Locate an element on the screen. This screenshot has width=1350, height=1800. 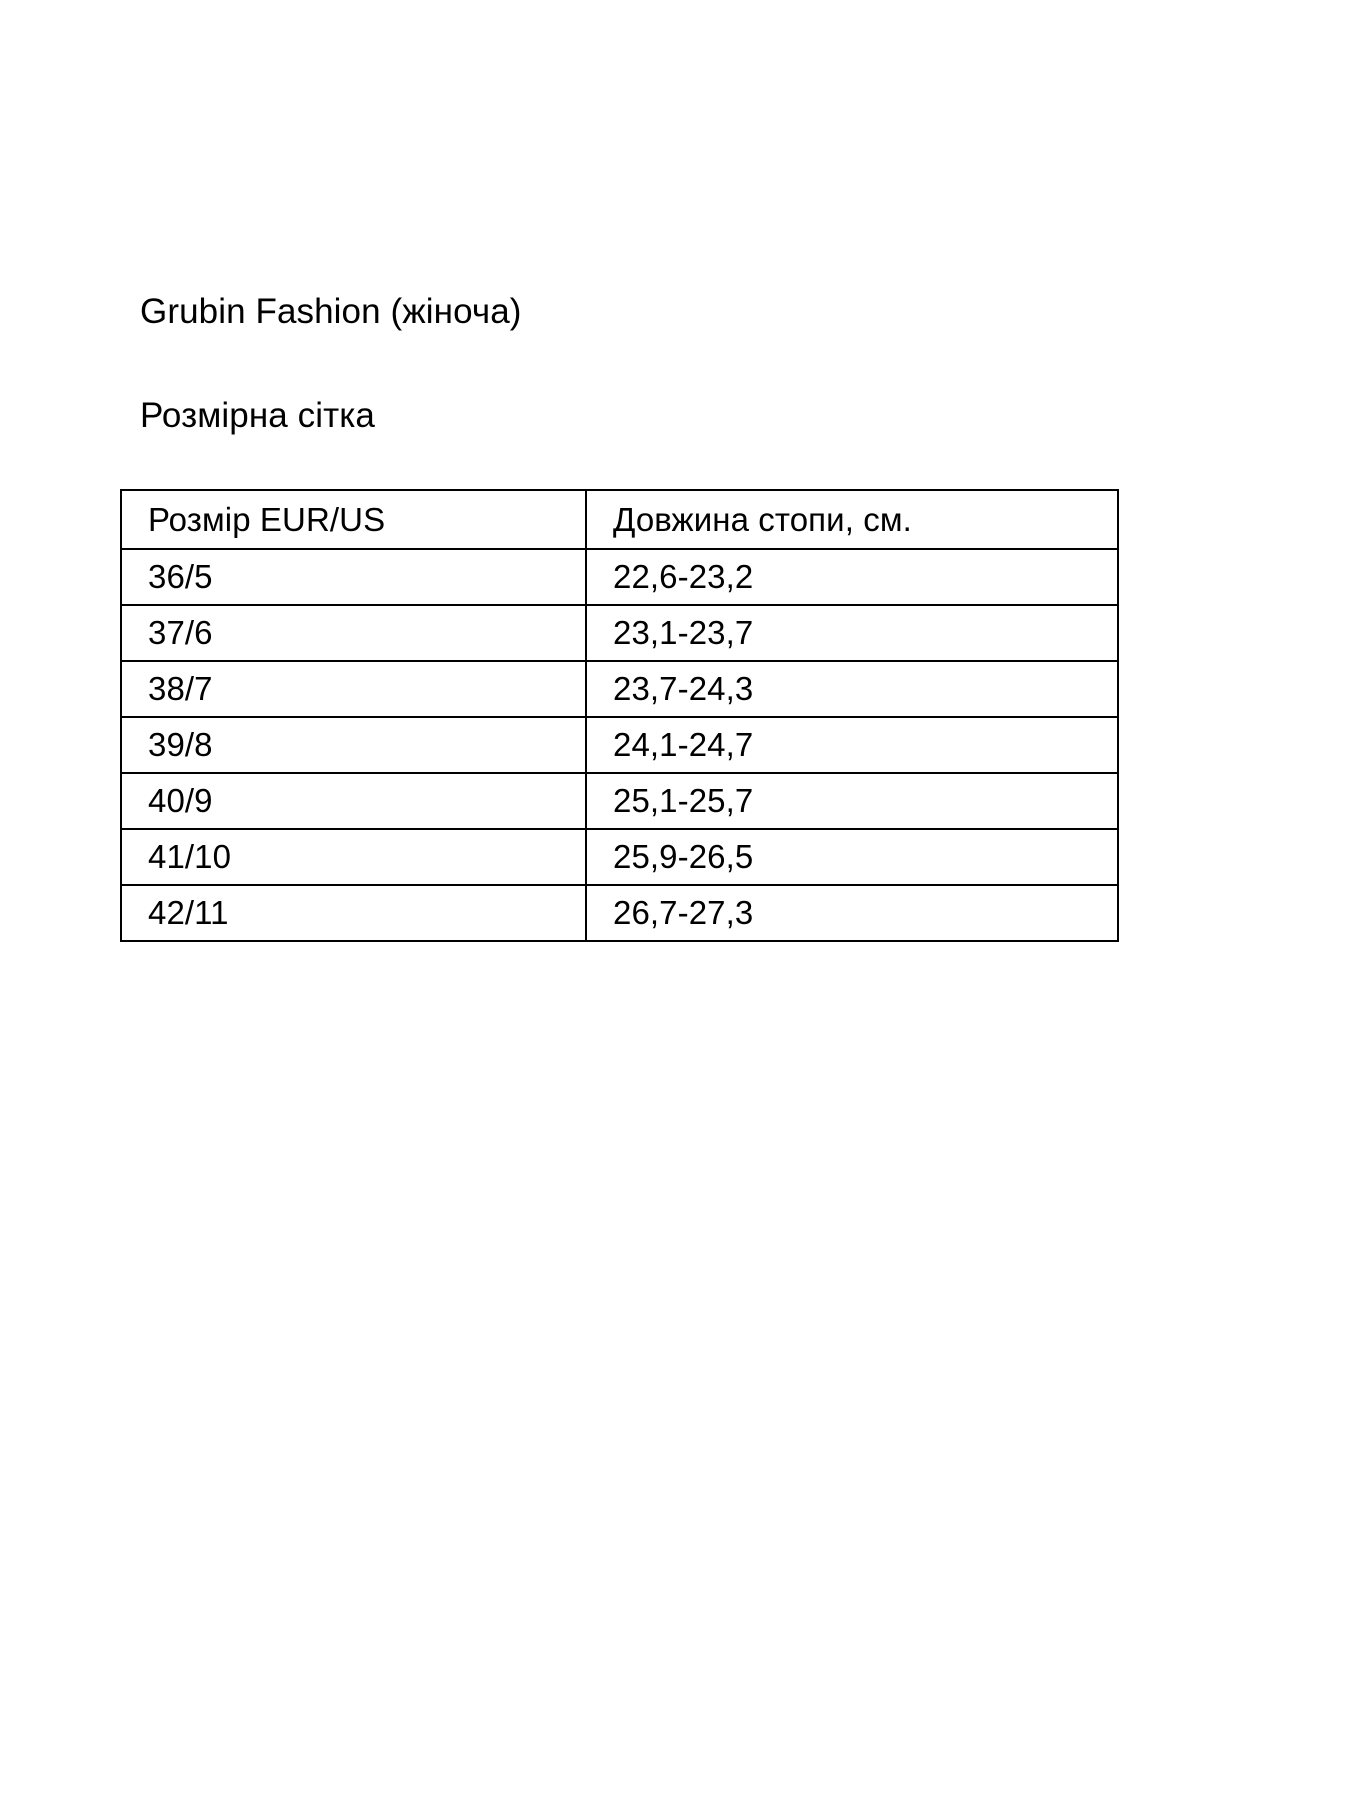
table-row: 36/5 22,6-23,2 is located at coordinates (619, 577).